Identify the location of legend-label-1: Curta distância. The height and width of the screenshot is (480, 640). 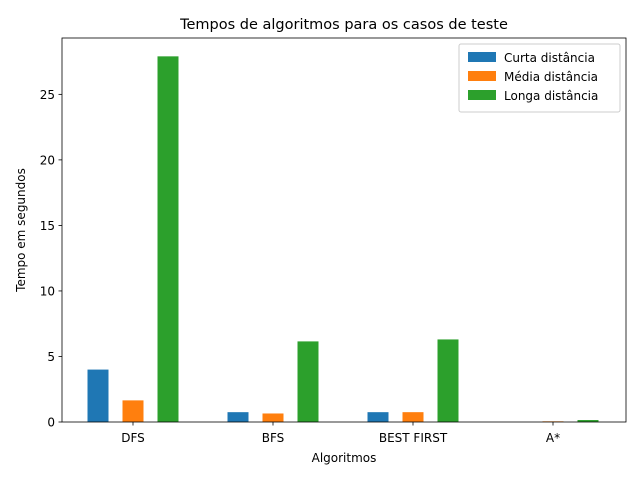
(549, 58).